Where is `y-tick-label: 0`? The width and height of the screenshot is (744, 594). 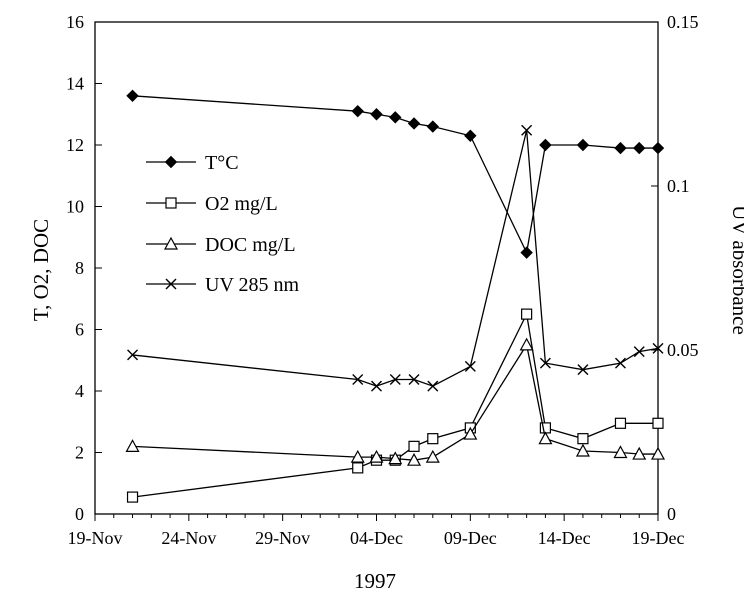 y-tick-label: 0 is located at coordinates (79, 514).